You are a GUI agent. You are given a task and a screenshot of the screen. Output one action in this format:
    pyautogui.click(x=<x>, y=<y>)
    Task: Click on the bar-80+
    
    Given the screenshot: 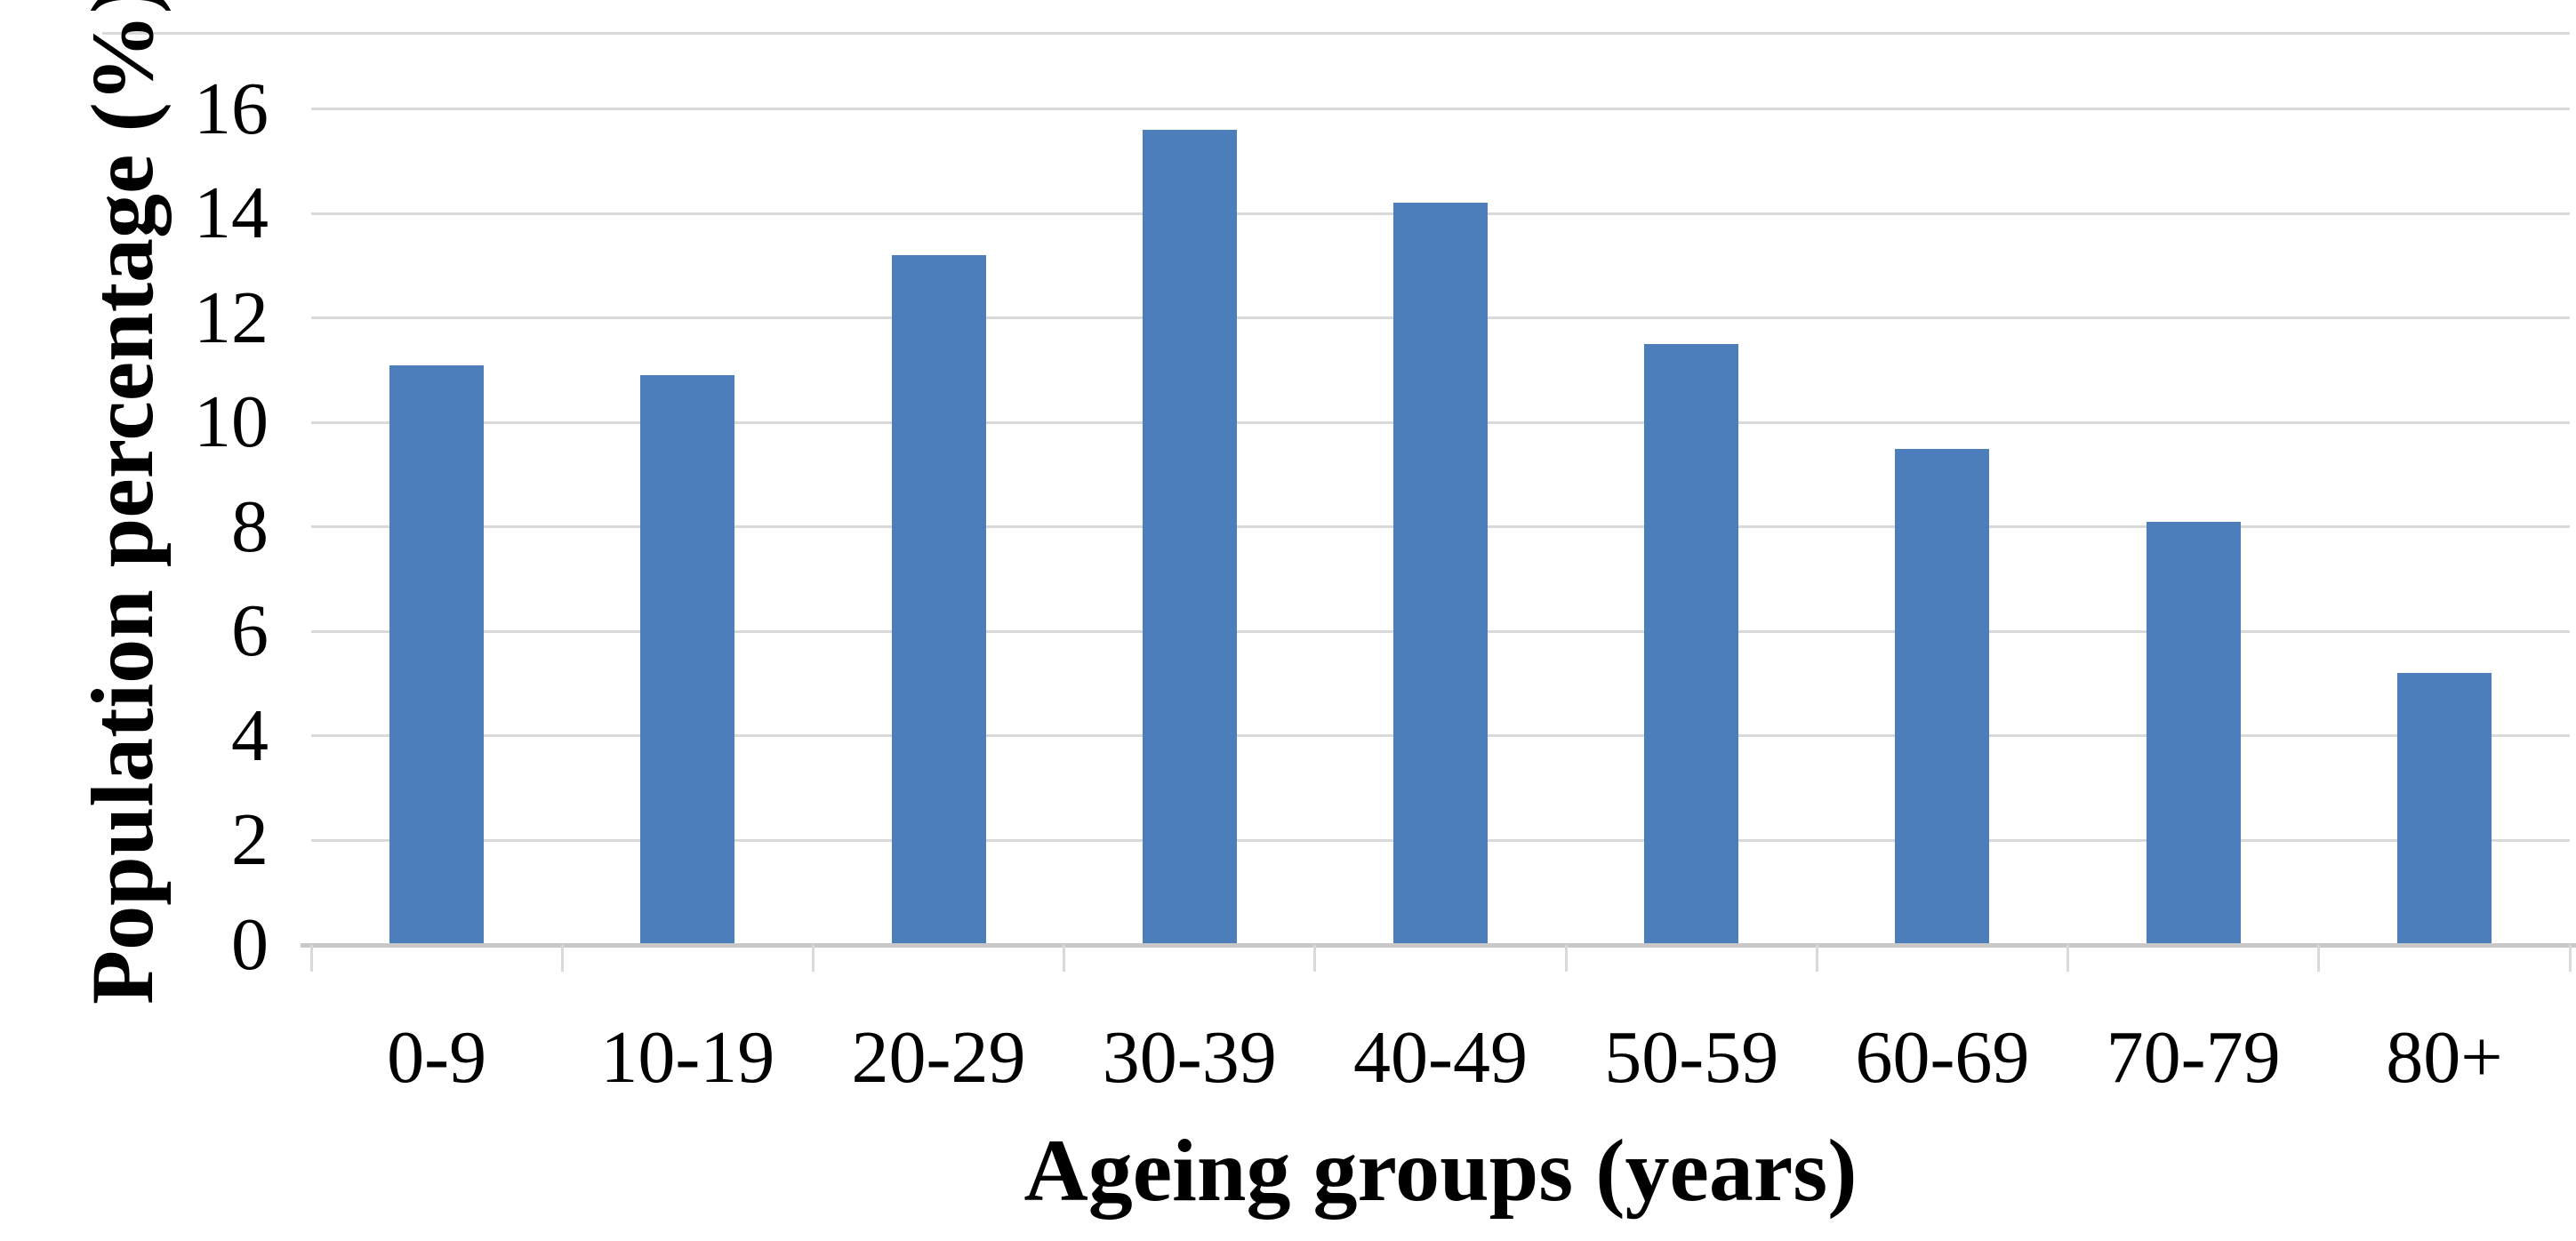 What is the action you would take?
    pyautogui.click(x=2444, y=809)
    